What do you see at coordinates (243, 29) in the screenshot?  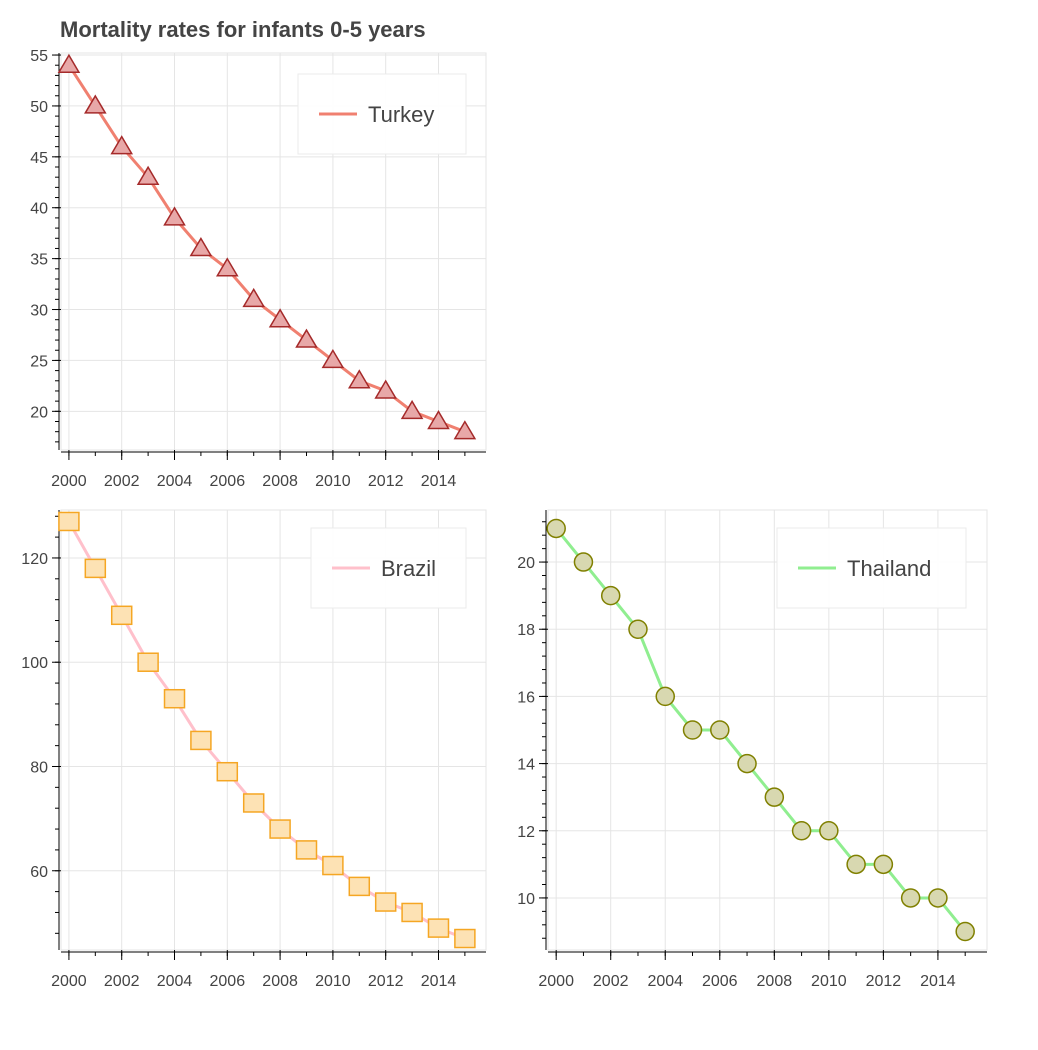 I see `chart-title: Mortality rates for infants 0-5 years` at bounding box center [243, 29].